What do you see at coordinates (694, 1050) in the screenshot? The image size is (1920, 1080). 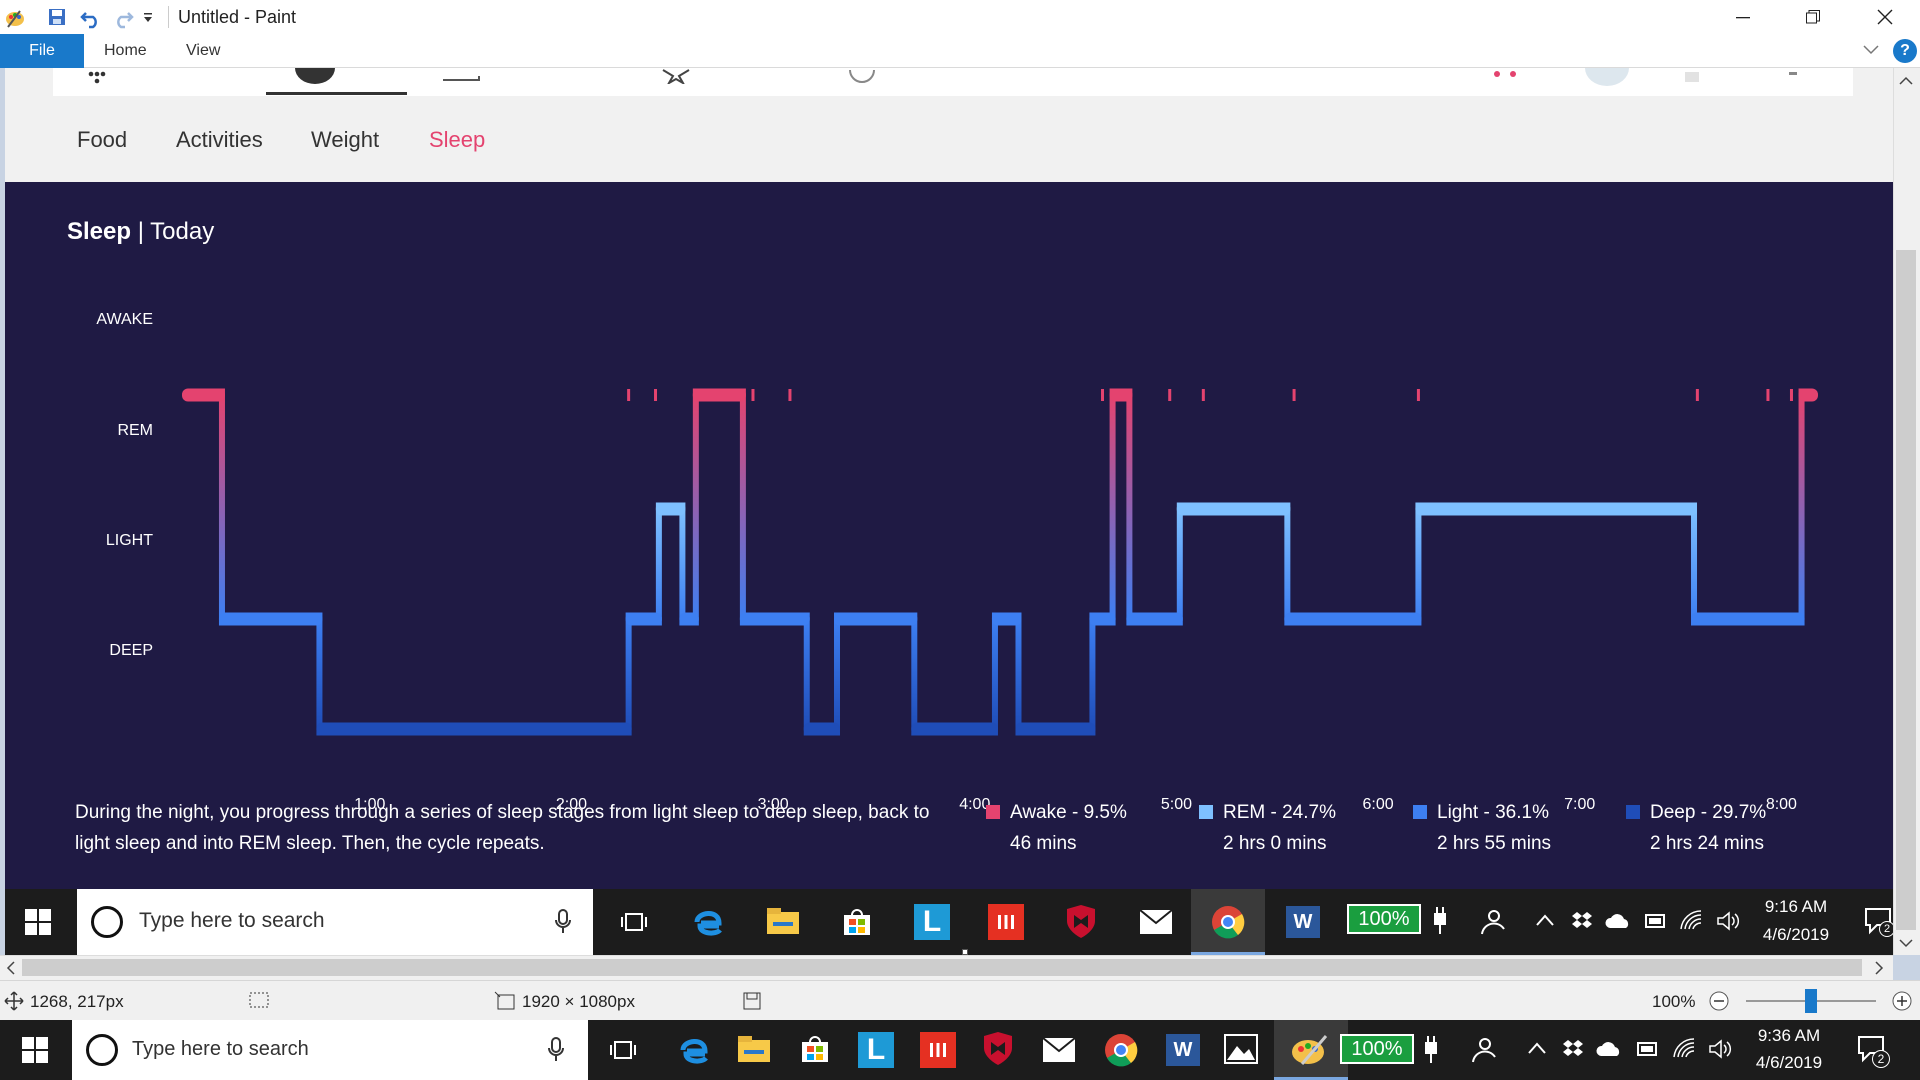 I see `edge-icon` at bounding box center [694, 1050].